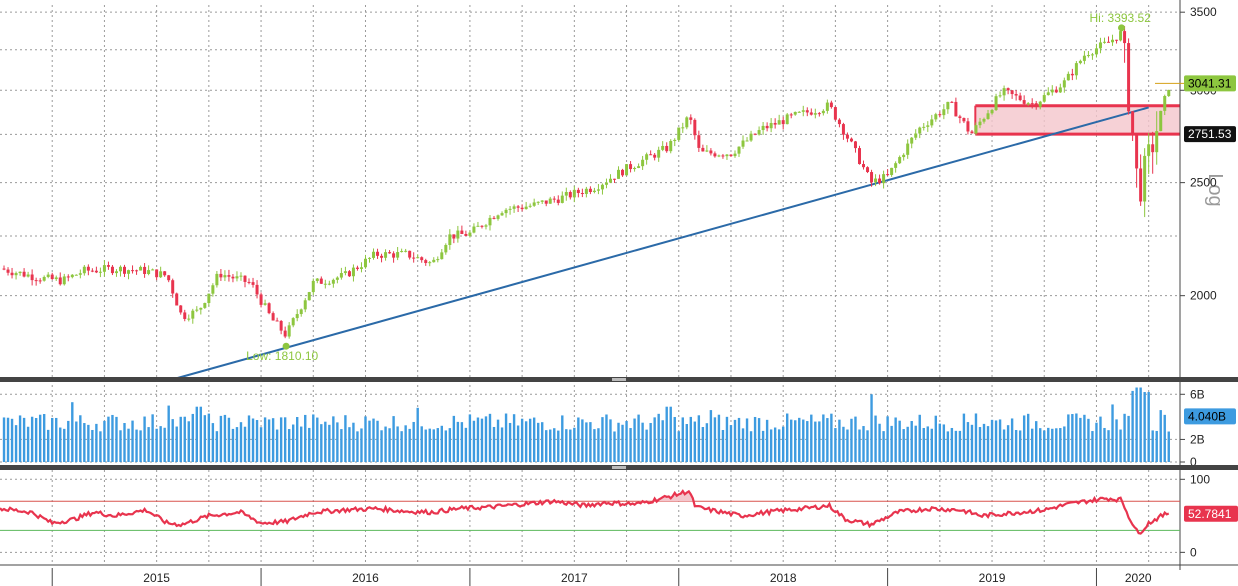 The height and width of the screenshot is (586, 1238). I want to click on oscillator-last-label: 52.7841, so click(1210, 514).